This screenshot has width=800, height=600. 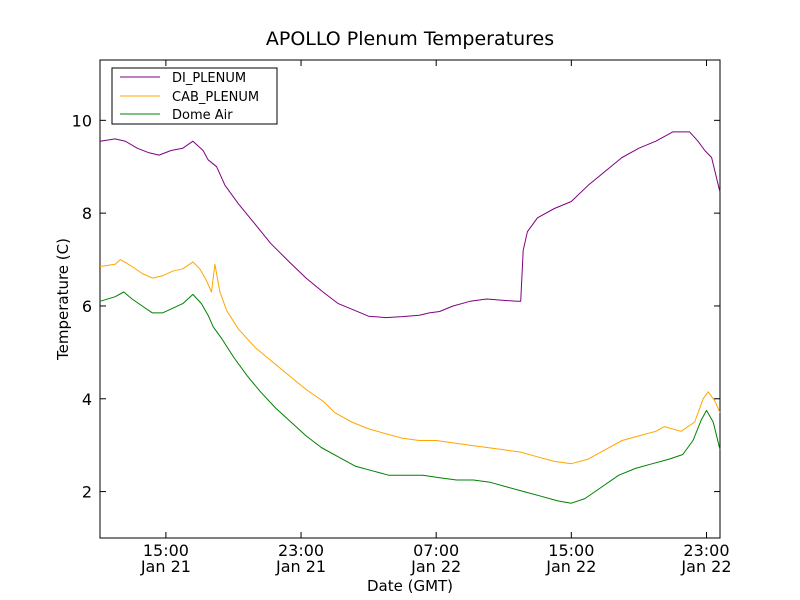 I want to click on x-axis-label: Date (GMT), so click(x=410, y=586).